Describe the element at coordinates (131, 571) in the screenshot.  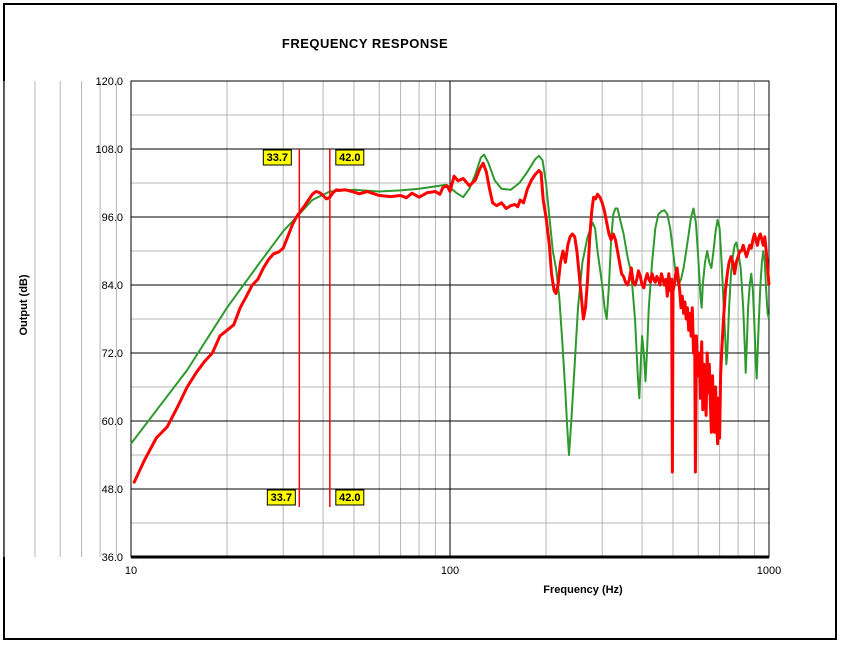
I see `x-tick-label: 10` at that location.